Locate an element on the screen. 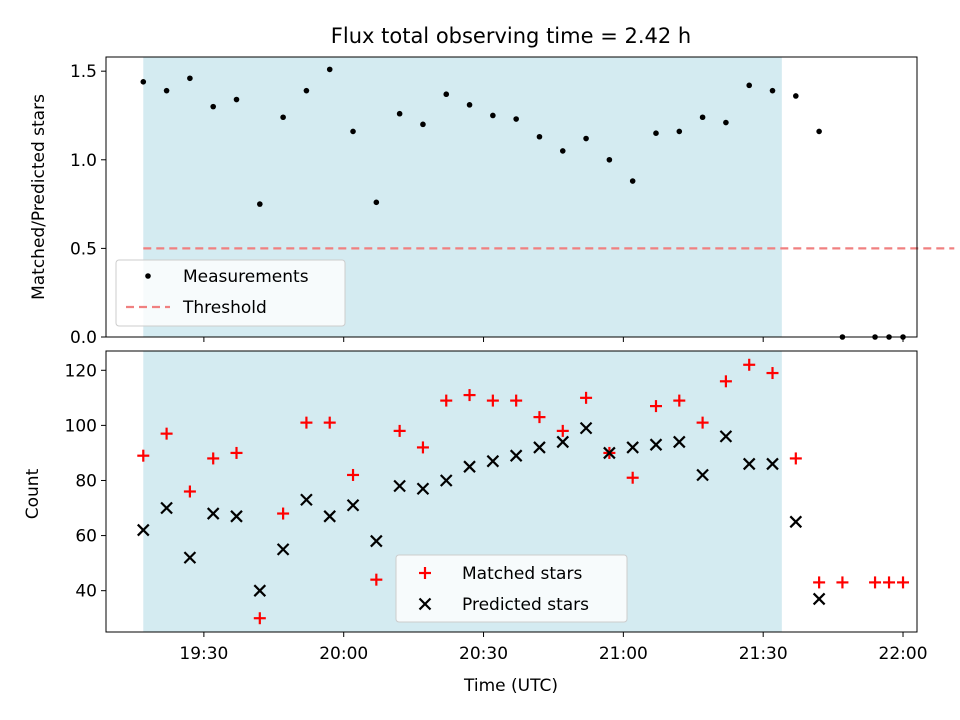 The image size is (960, 720). legend-matched-label: Matched stars is located at coordinates (522, 574).